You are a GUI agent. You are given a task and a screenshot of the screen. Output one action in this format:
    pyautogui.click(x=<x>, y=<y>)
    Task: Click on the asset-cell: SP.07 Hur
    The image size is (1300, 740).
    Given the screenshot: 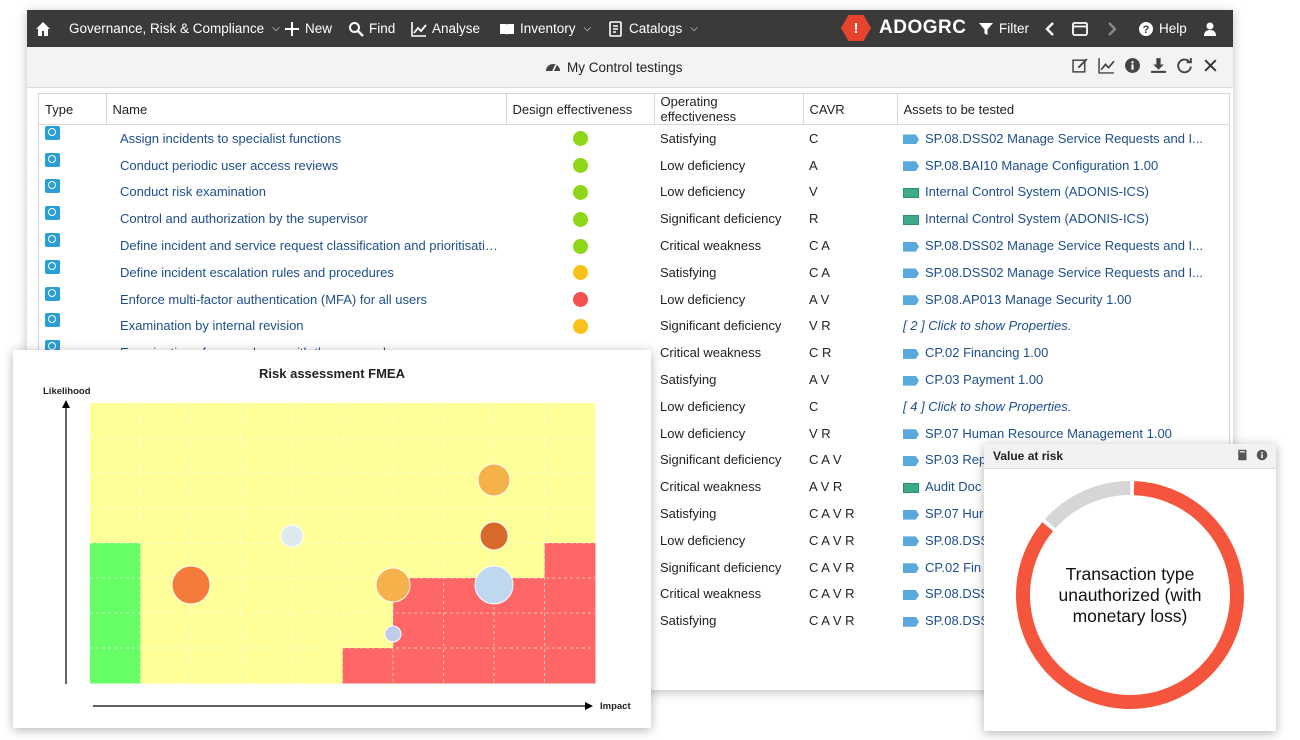 What is the action you would take?
    pyautogui.click(x=1063, y=513)
    